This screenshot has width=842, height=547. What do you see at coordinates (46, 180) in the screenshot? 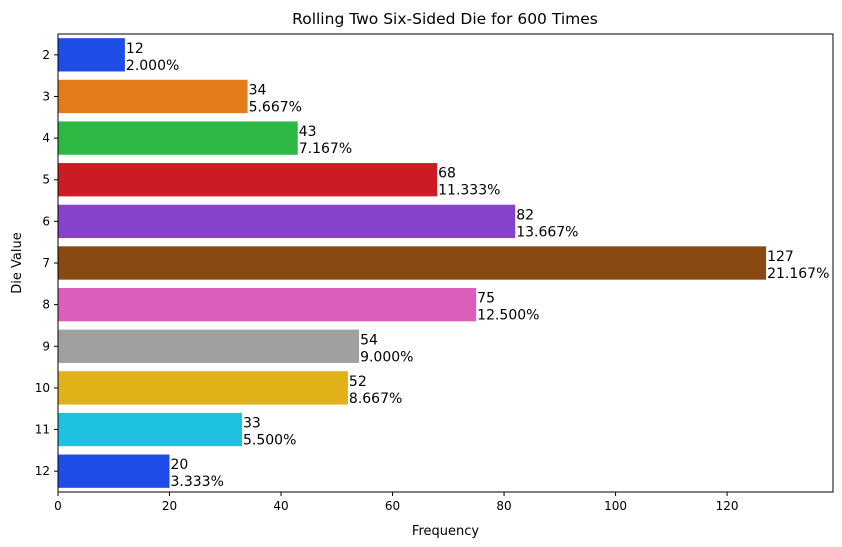
I see `y-tick-label: 5` at bounding box center [46, 180].